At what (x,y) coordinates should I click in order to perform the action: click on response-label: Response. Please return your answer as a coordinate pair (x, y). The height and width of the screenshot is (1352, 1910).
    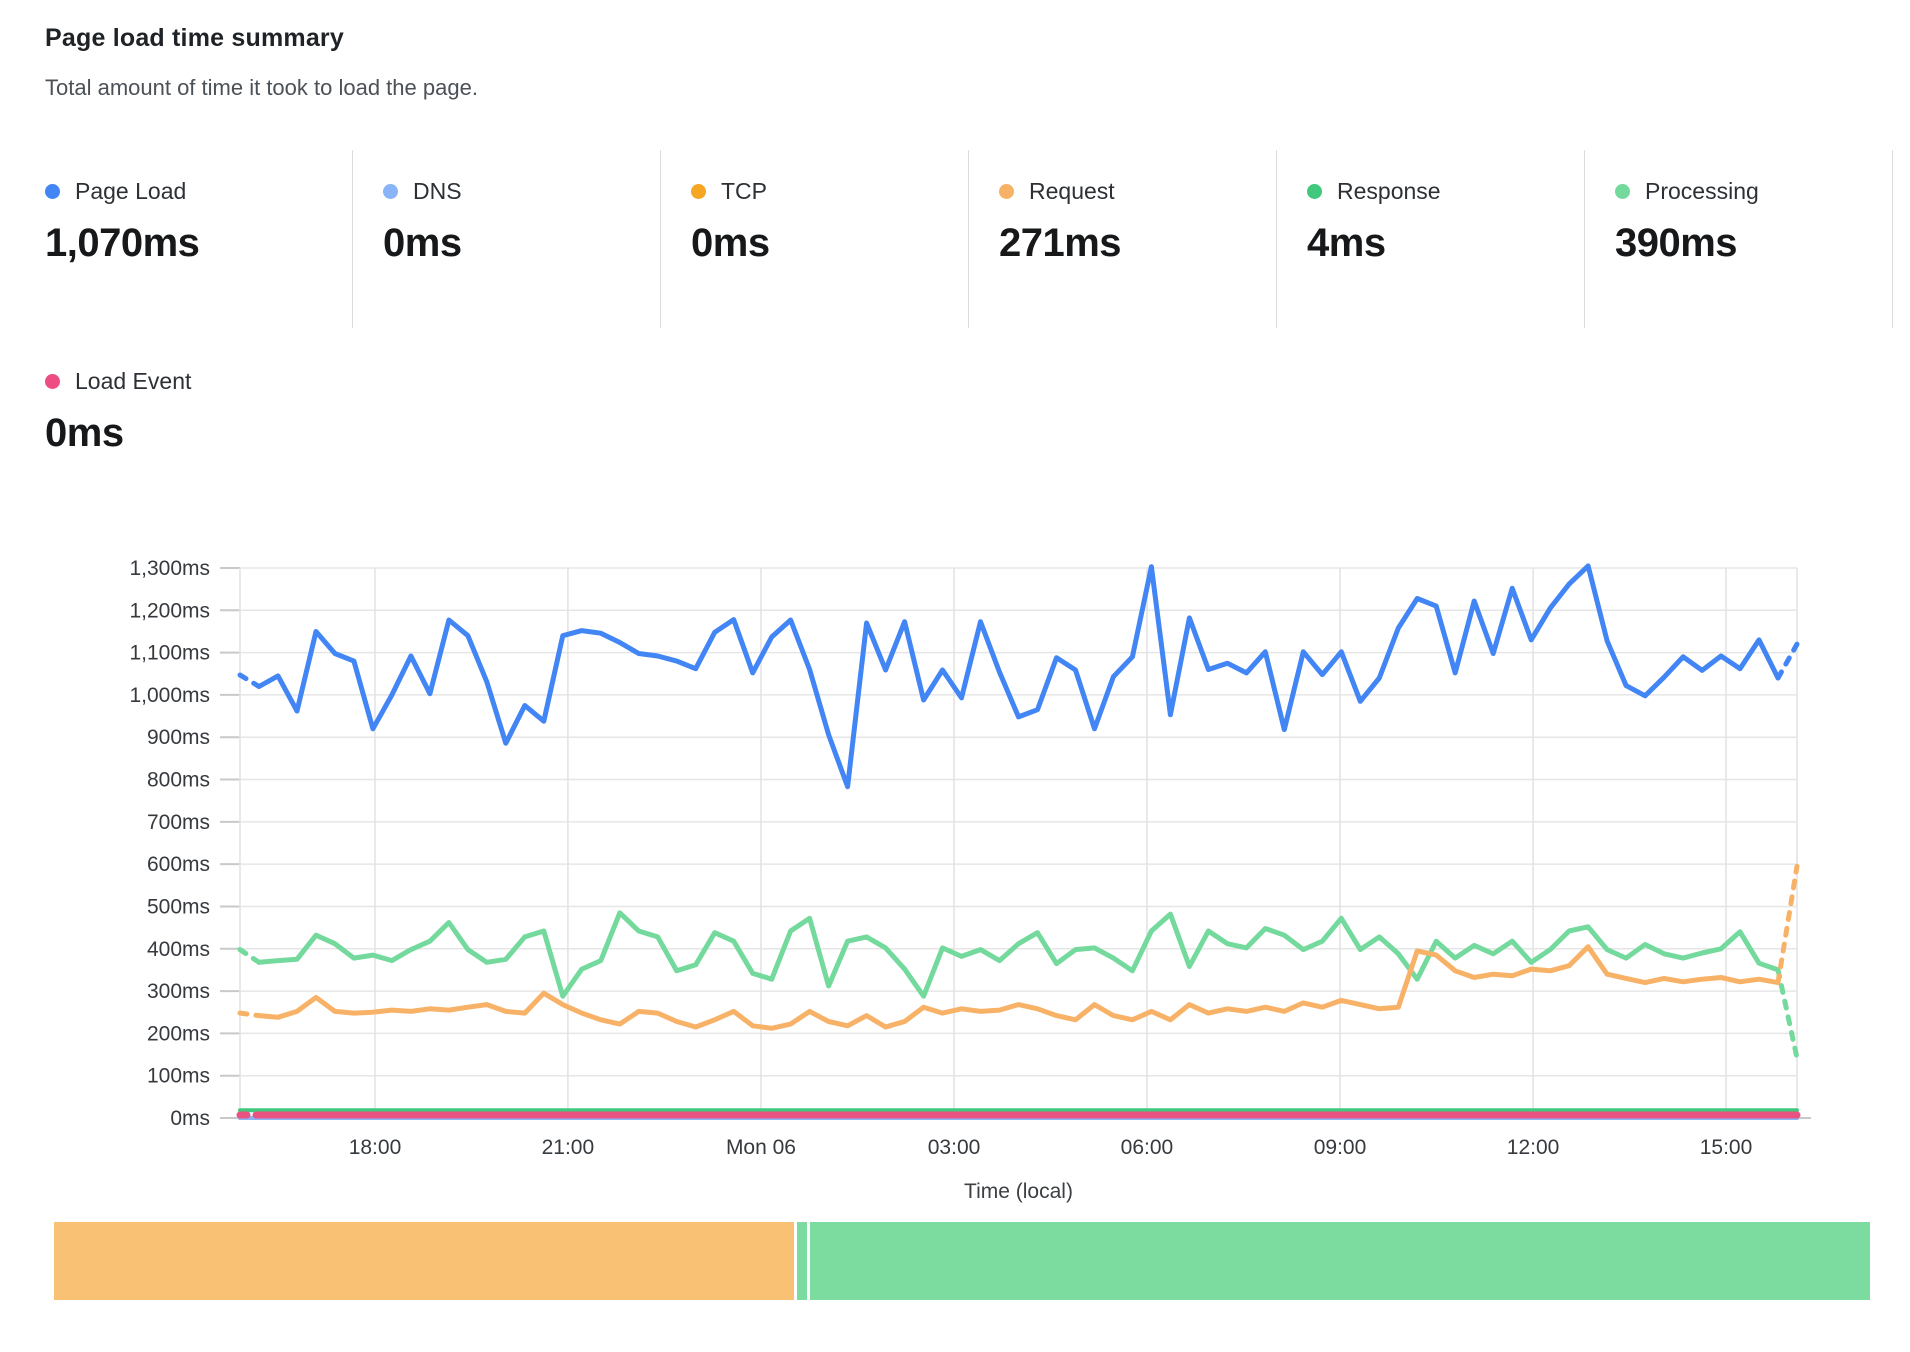
    Looking at the image, I should click on (1389, 191).